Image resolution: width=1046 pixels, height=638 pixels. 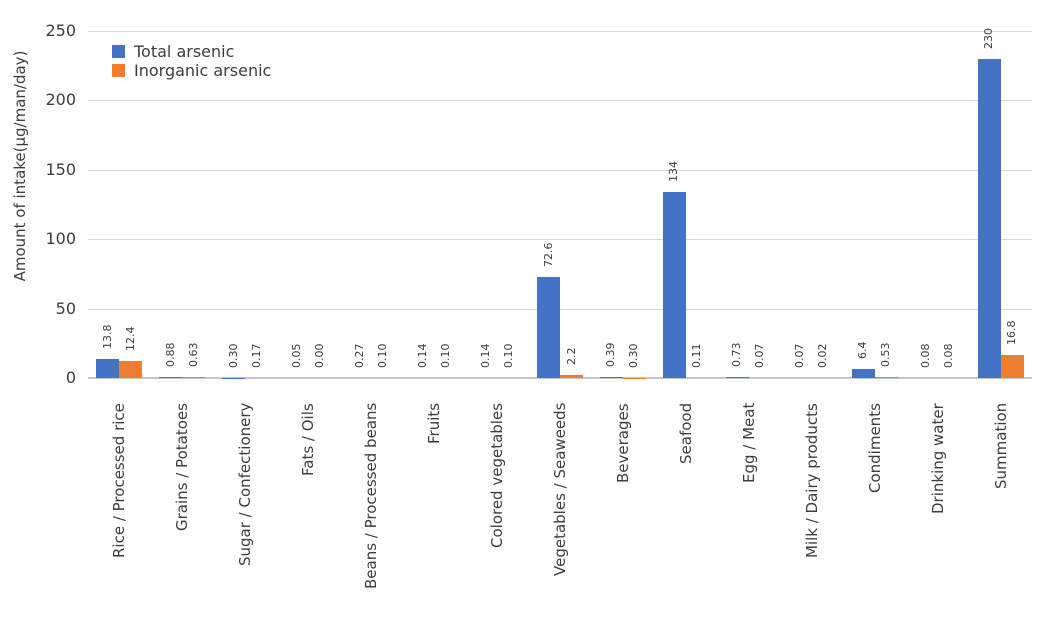 I want to click on legend-item-inorganic-arsenic: Inorganic arsenic, so click(x=191, y=70).